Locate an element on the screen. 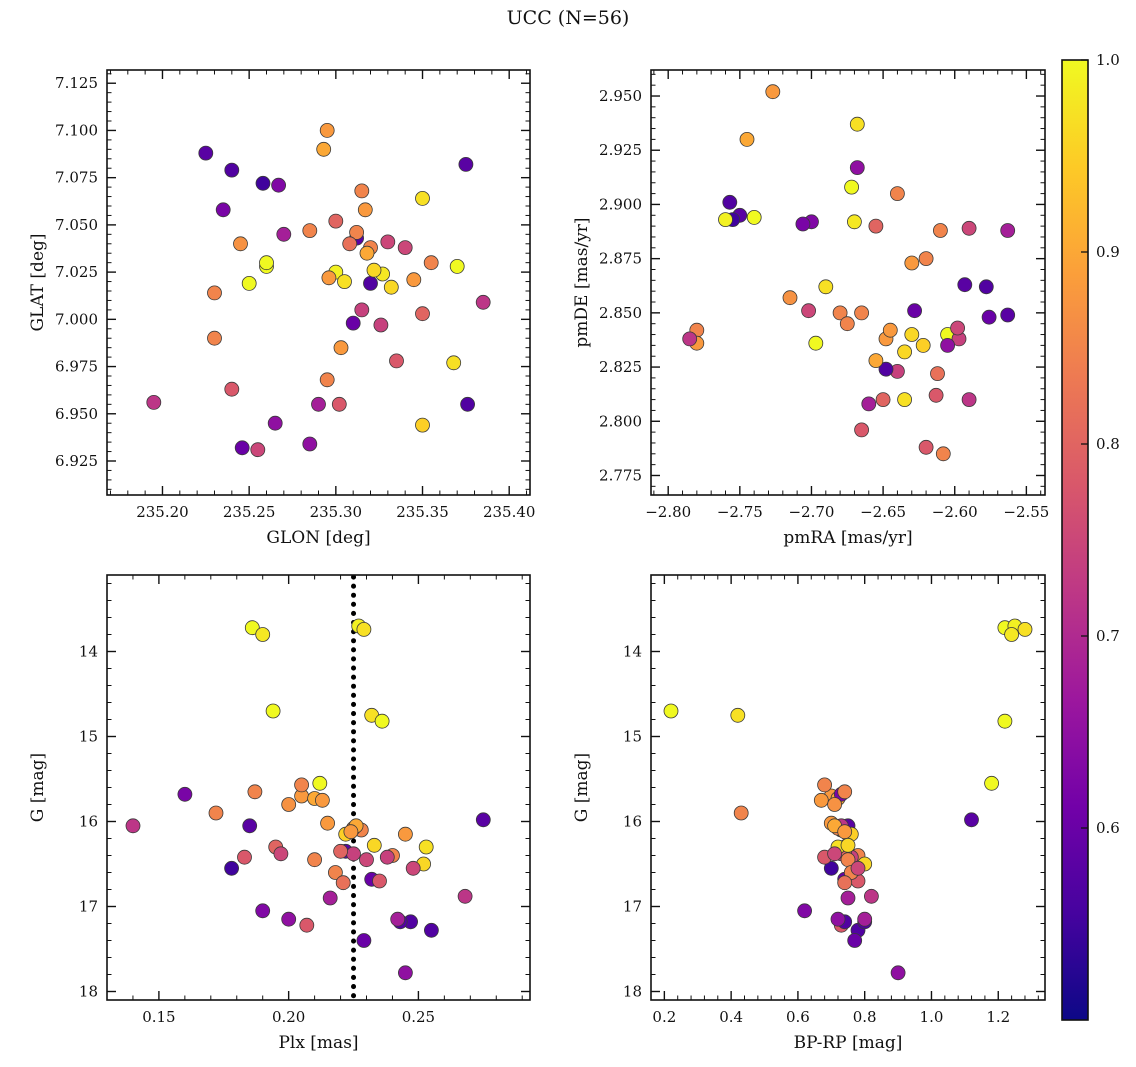  x-tick-label: 235.35 is located at coordinates (422, 512).